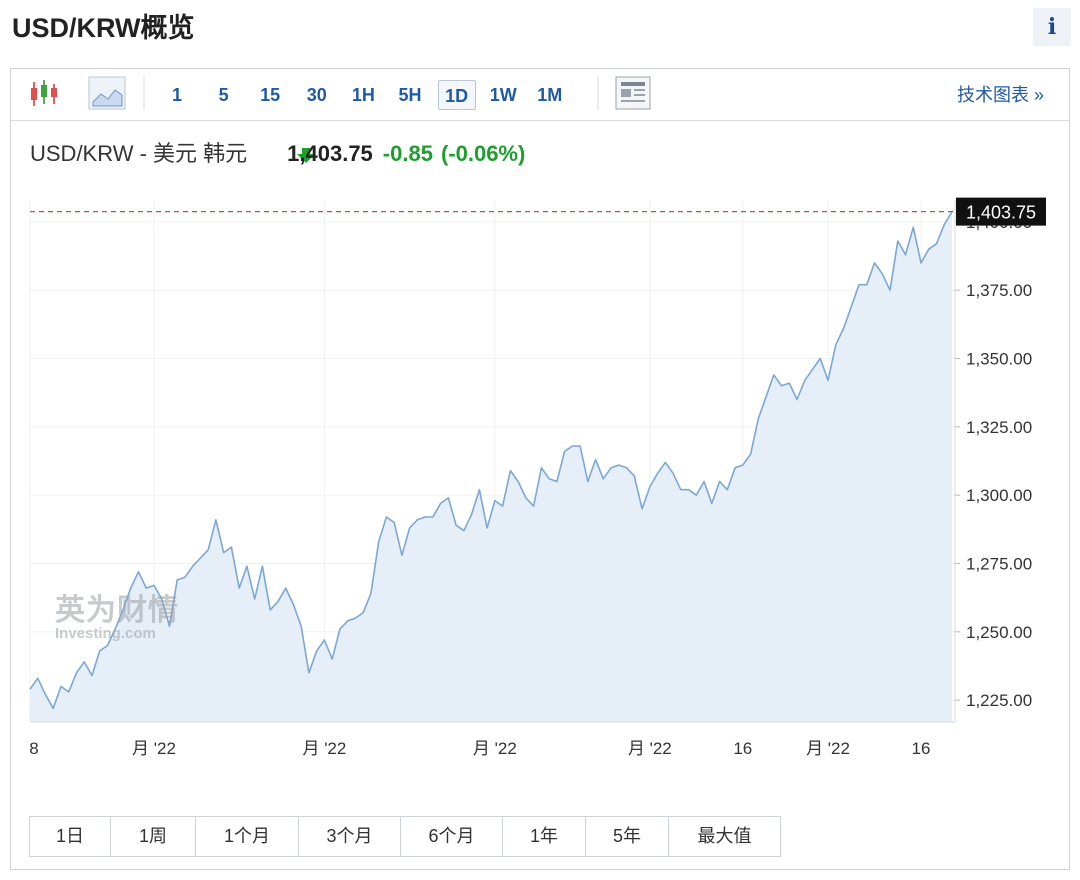 Image resolution: width=1080 pixels, height=880 pixels. What do you see at coordinates (247, 836) in the screenshot?
I see `range-button: 1个月` at bounding box center [247, 836].